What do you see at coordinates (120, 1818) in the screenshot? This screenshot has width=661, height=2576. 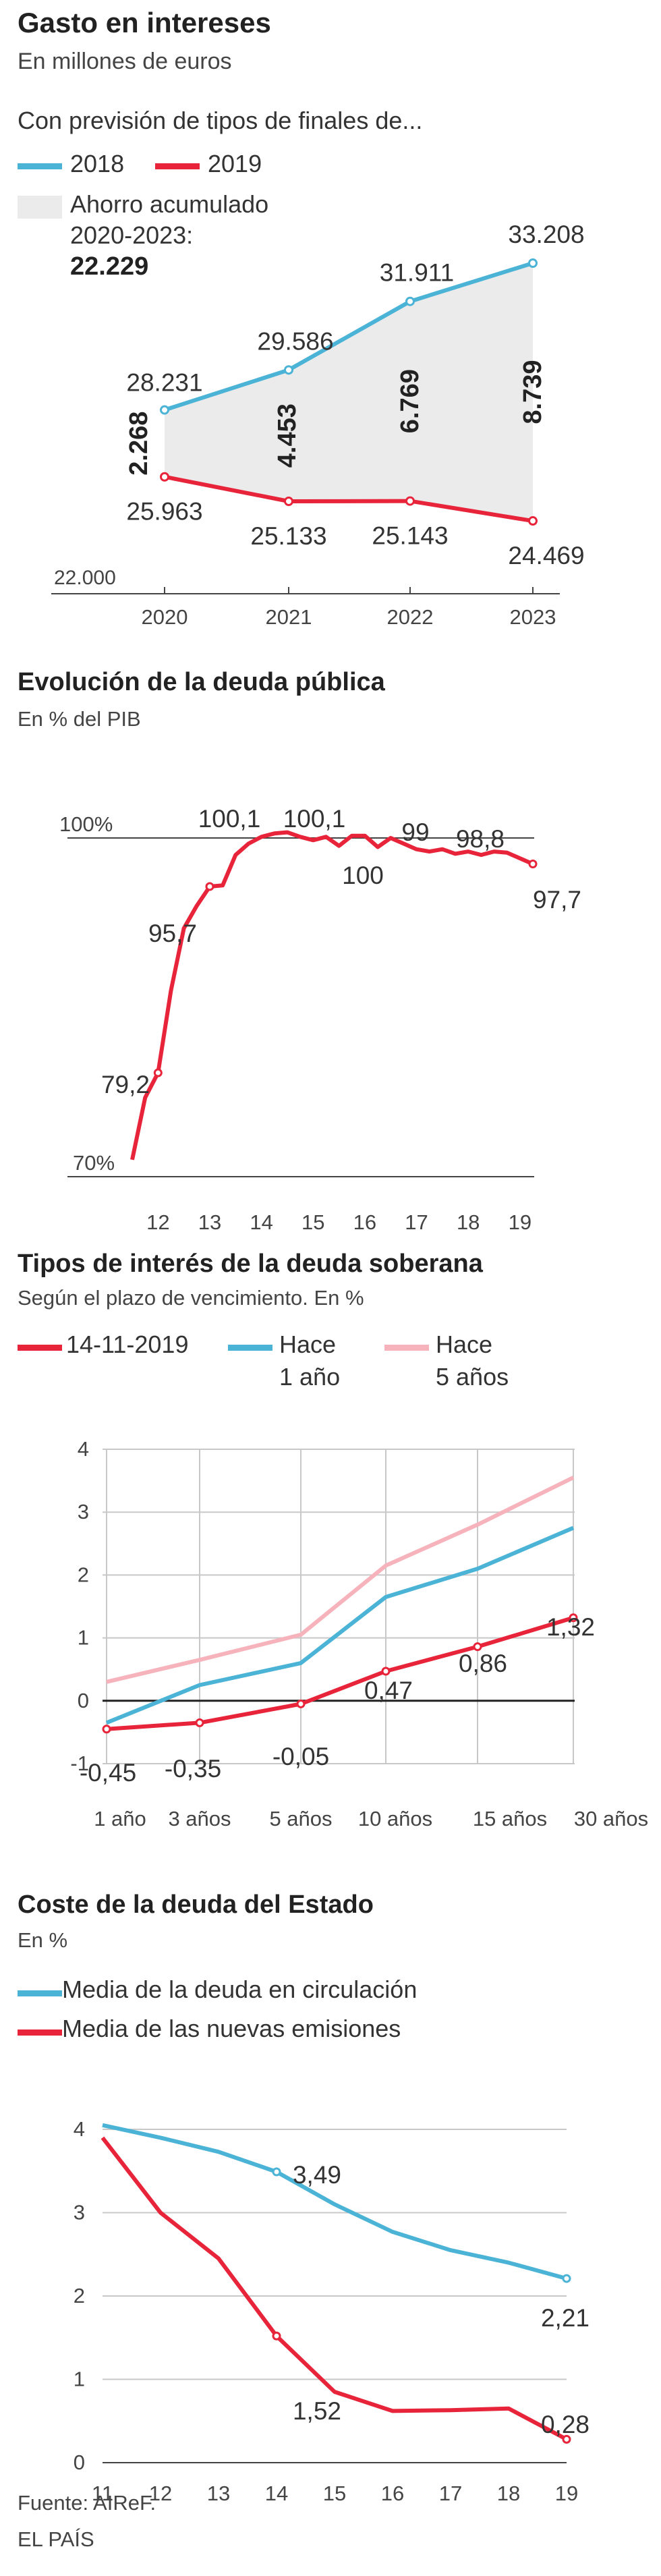 I see `x-tick-label: 1 año` at bounding box center [120, 1818].